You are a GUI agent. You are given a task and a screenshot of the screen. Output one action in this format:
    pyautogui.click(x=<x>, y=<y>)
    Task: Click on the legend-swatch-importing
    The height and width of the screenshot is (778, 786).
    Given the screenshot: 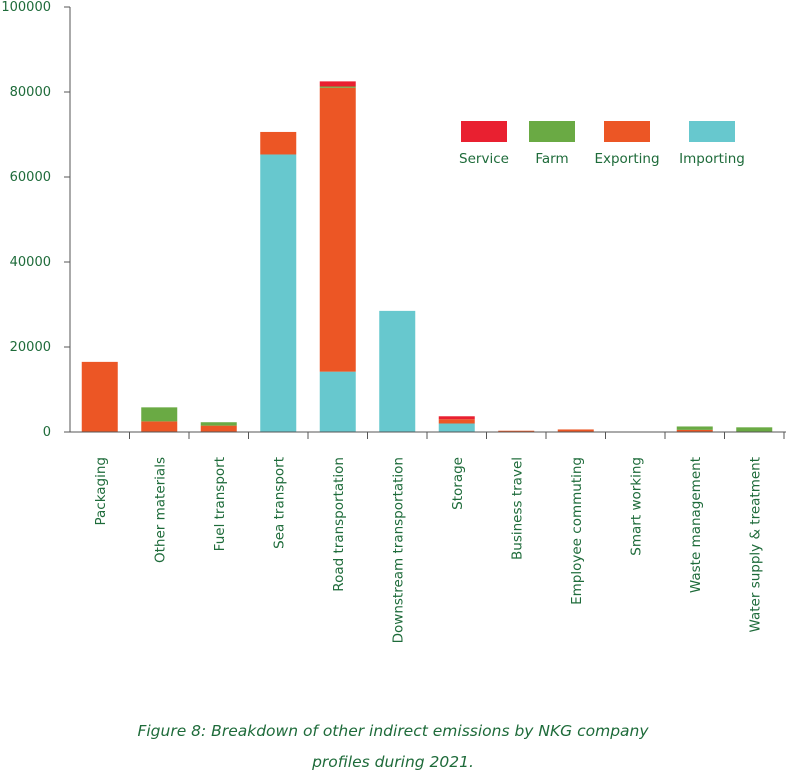 What is the action you would take?
    pyautogui.click(x=712, y=131)
    